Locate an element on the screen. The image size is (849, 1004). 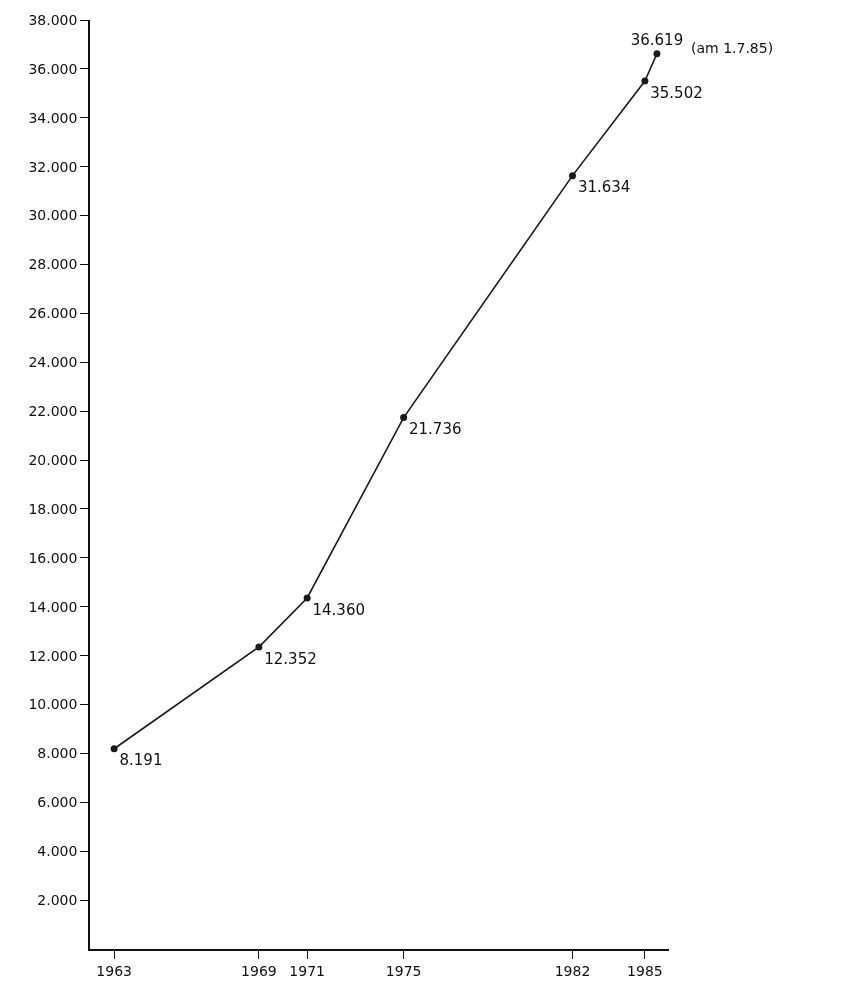
y-tick-label: 12.000 is located at coordinates (53, 655).